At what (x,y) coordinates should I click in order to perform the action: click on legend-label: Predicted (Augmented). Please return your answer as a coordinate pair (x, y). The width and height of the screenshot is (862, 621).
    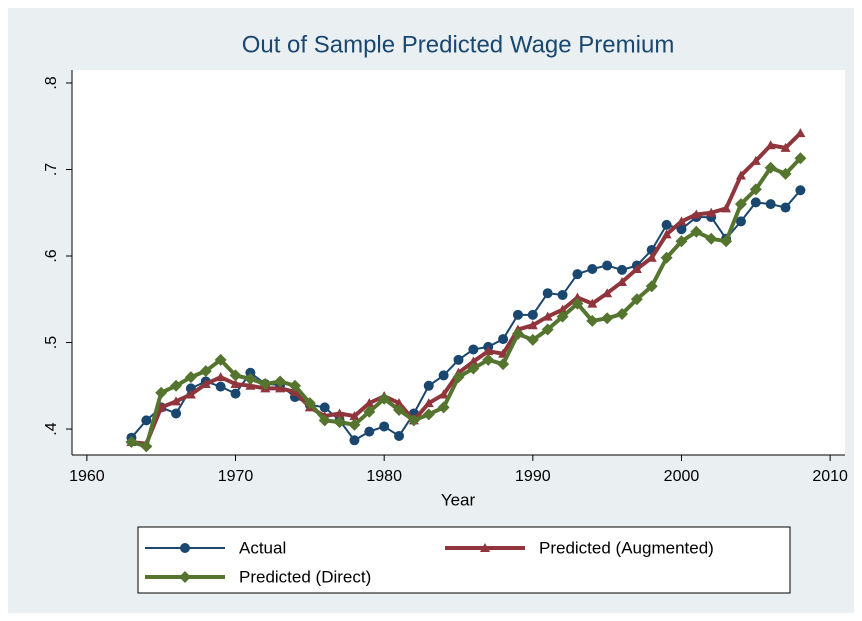
    Looking at the image, I should click on (626, 547).